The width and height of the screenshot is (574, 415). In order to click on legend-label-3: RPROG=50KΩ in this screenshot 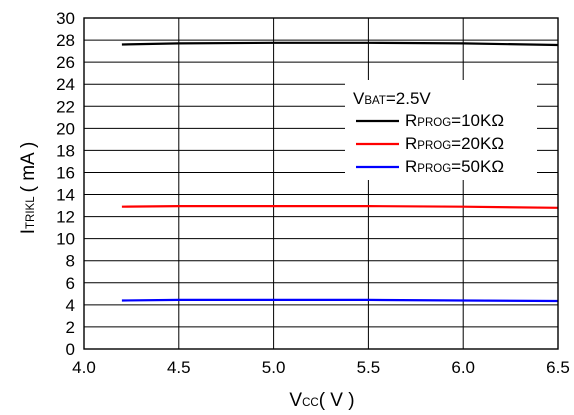, I will do `click(454, 166)`.